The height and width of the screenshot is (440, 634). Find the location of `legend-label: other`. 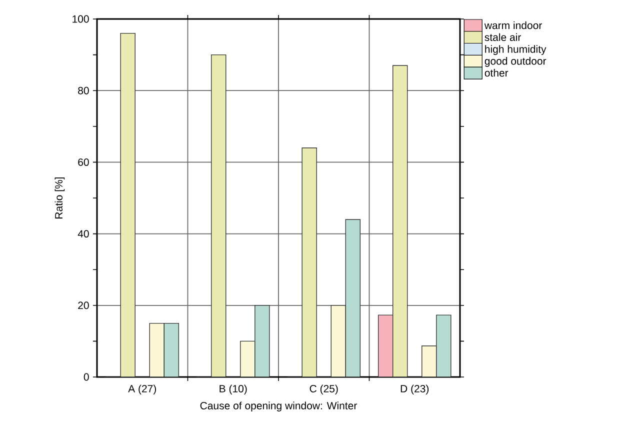

legend-label: other is located at coordinates (496, 72).